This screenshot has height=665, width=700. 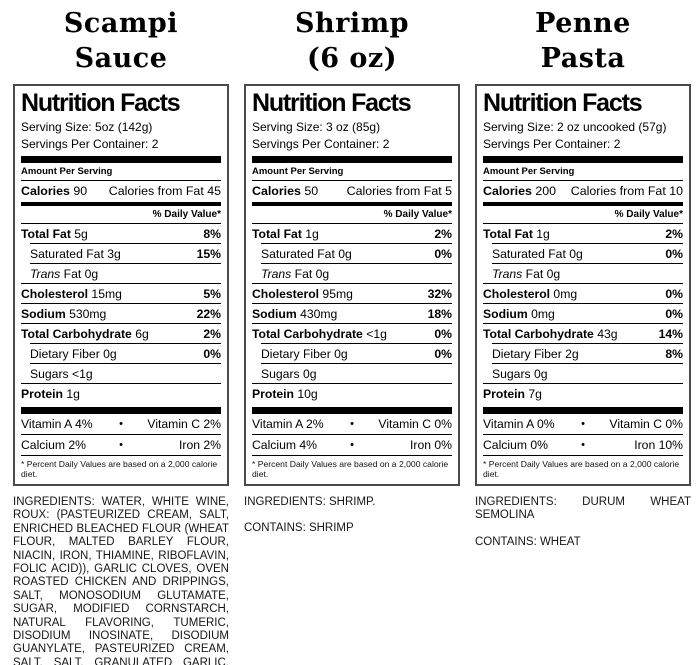 I want to click on nutrient-daily-value: 15%, so click(x=208, y=253).